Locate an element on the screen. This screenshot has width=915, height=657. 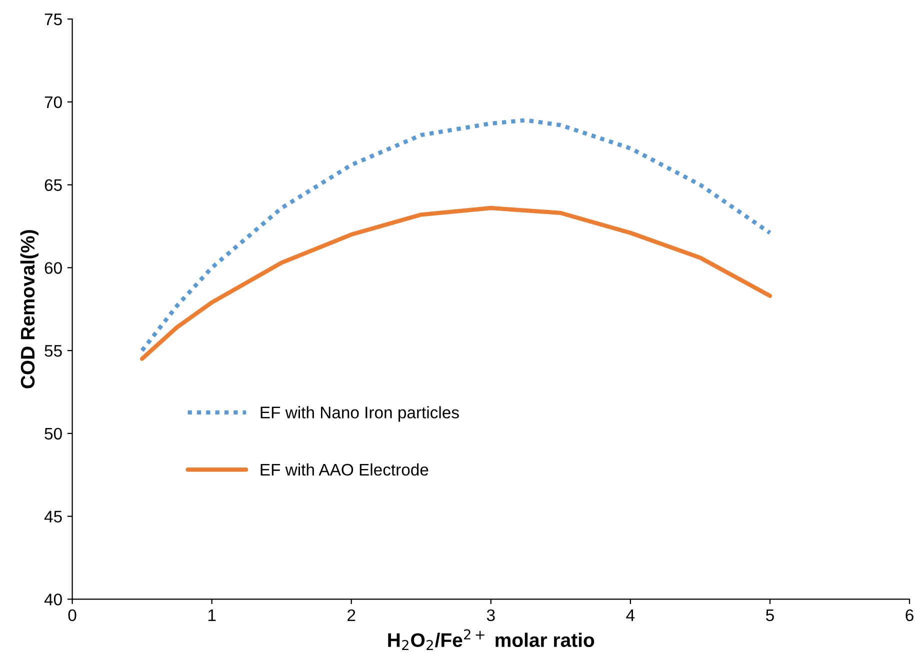
y-tick-label: 50 is located at coordinates (53, 434).